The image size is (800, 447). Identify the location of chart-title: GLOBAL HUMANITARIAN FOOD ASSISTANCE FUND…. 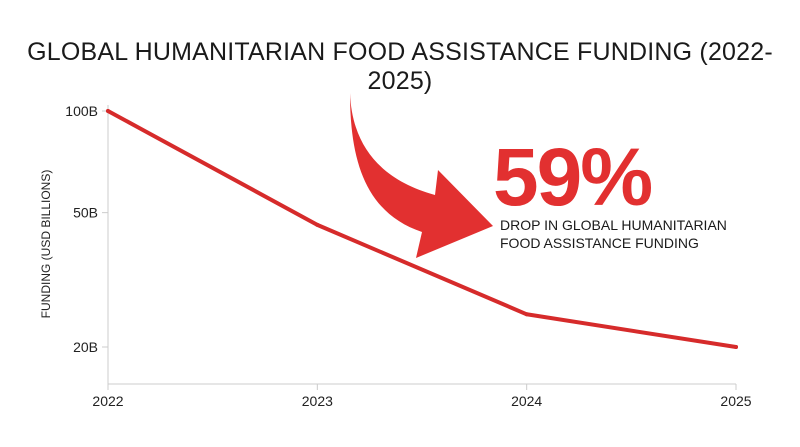
(400, 66).